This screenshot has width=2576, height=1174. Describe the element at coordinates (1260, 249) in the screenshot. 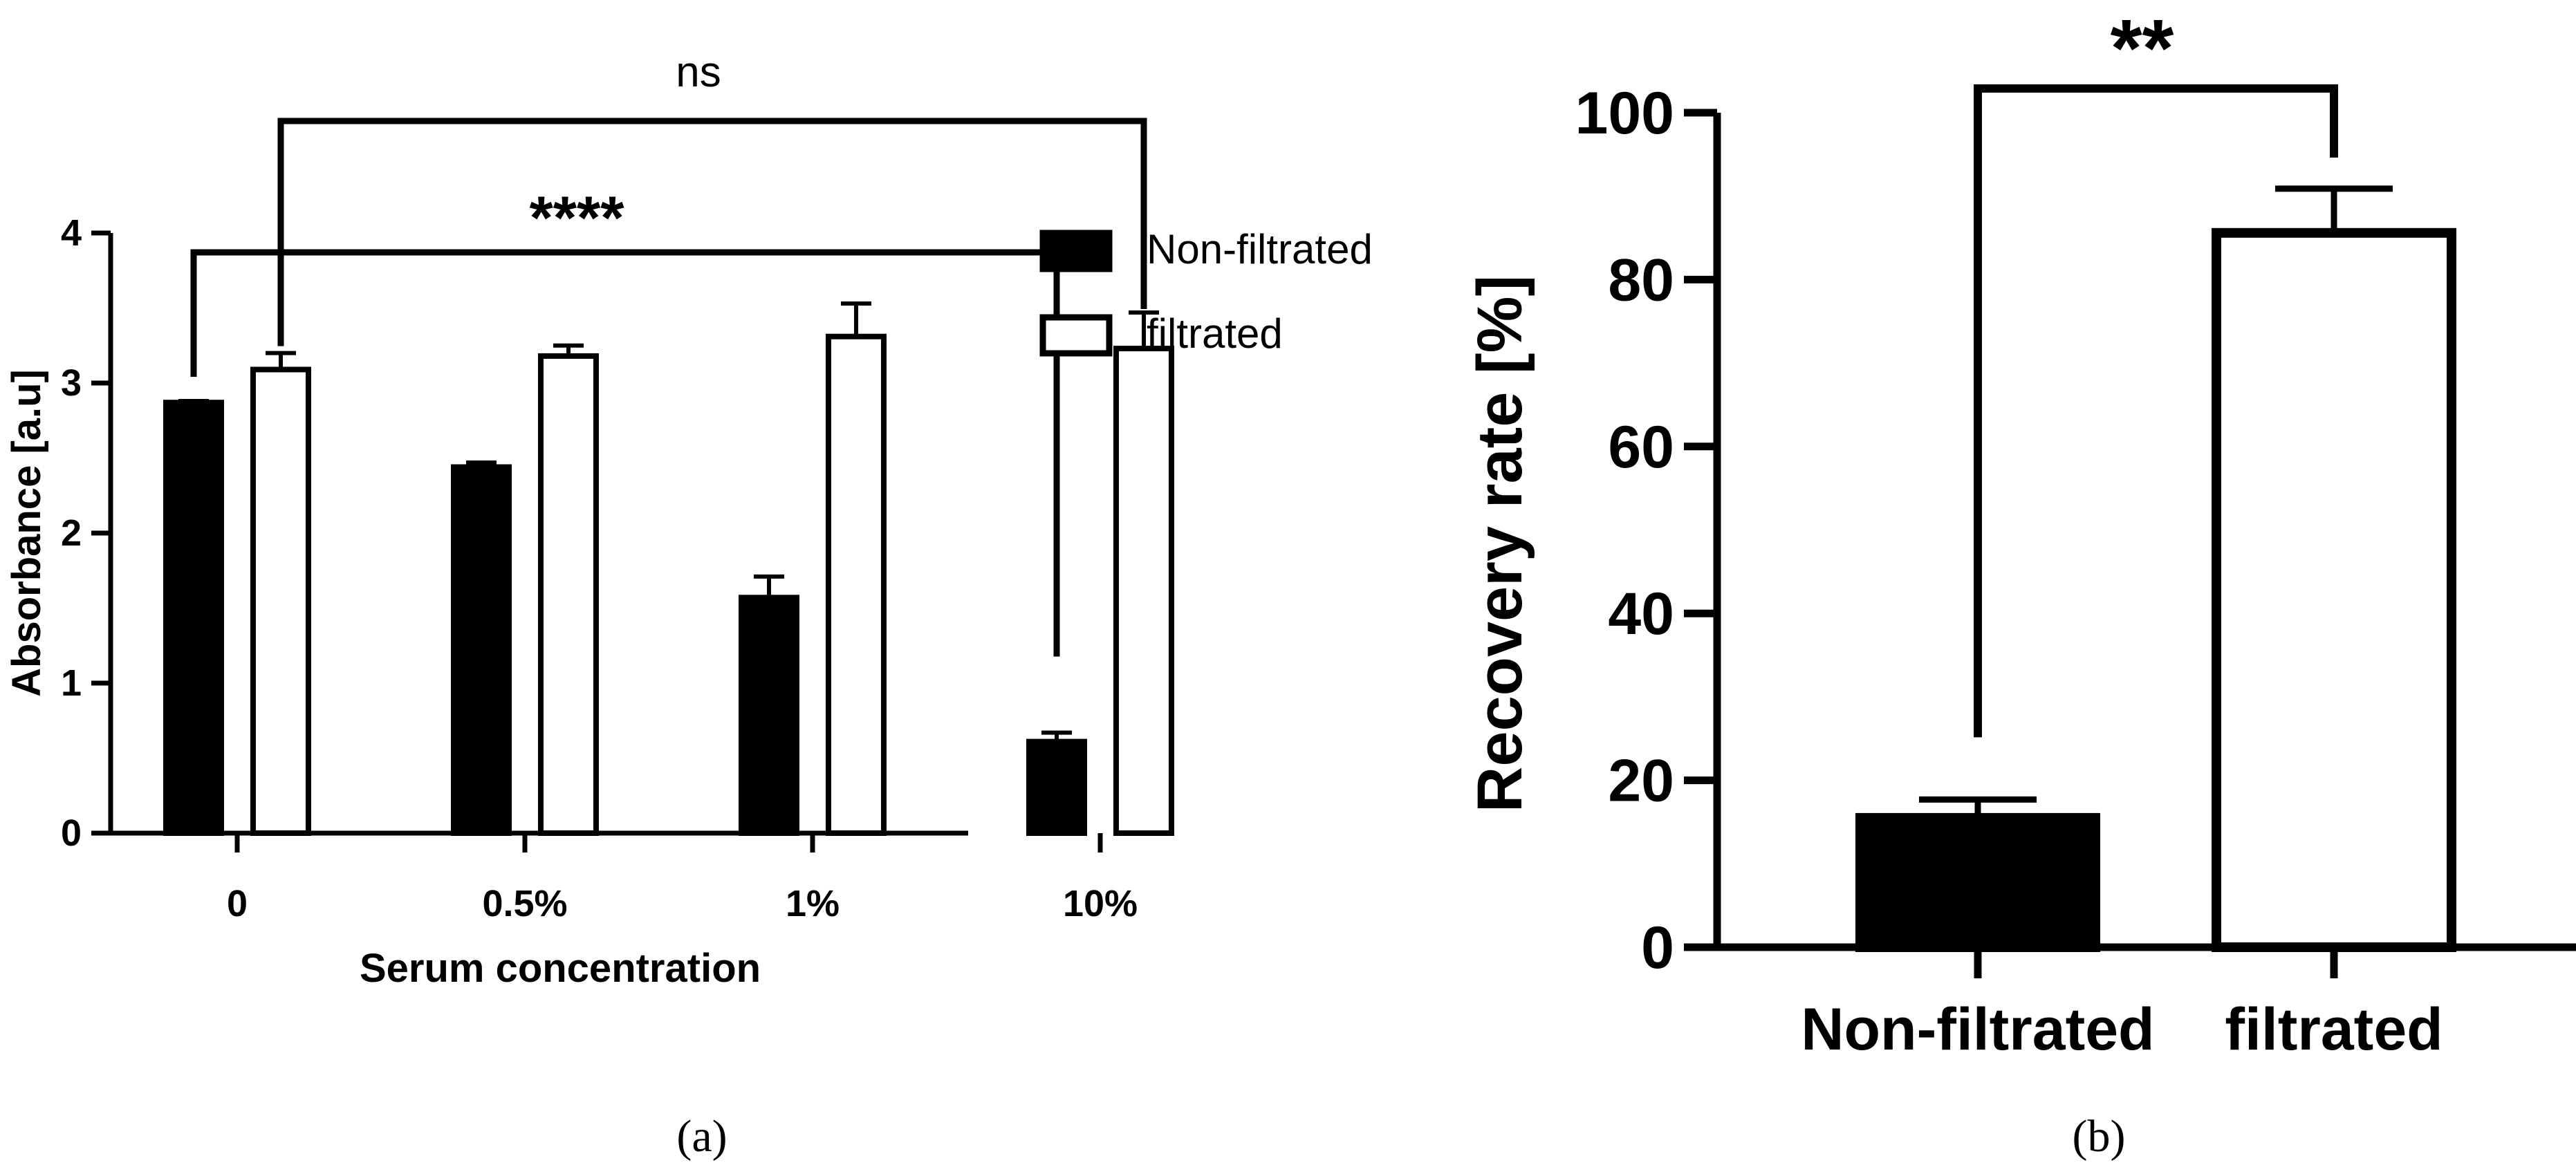

I see `legend-label: Non-filtrated` at that location.